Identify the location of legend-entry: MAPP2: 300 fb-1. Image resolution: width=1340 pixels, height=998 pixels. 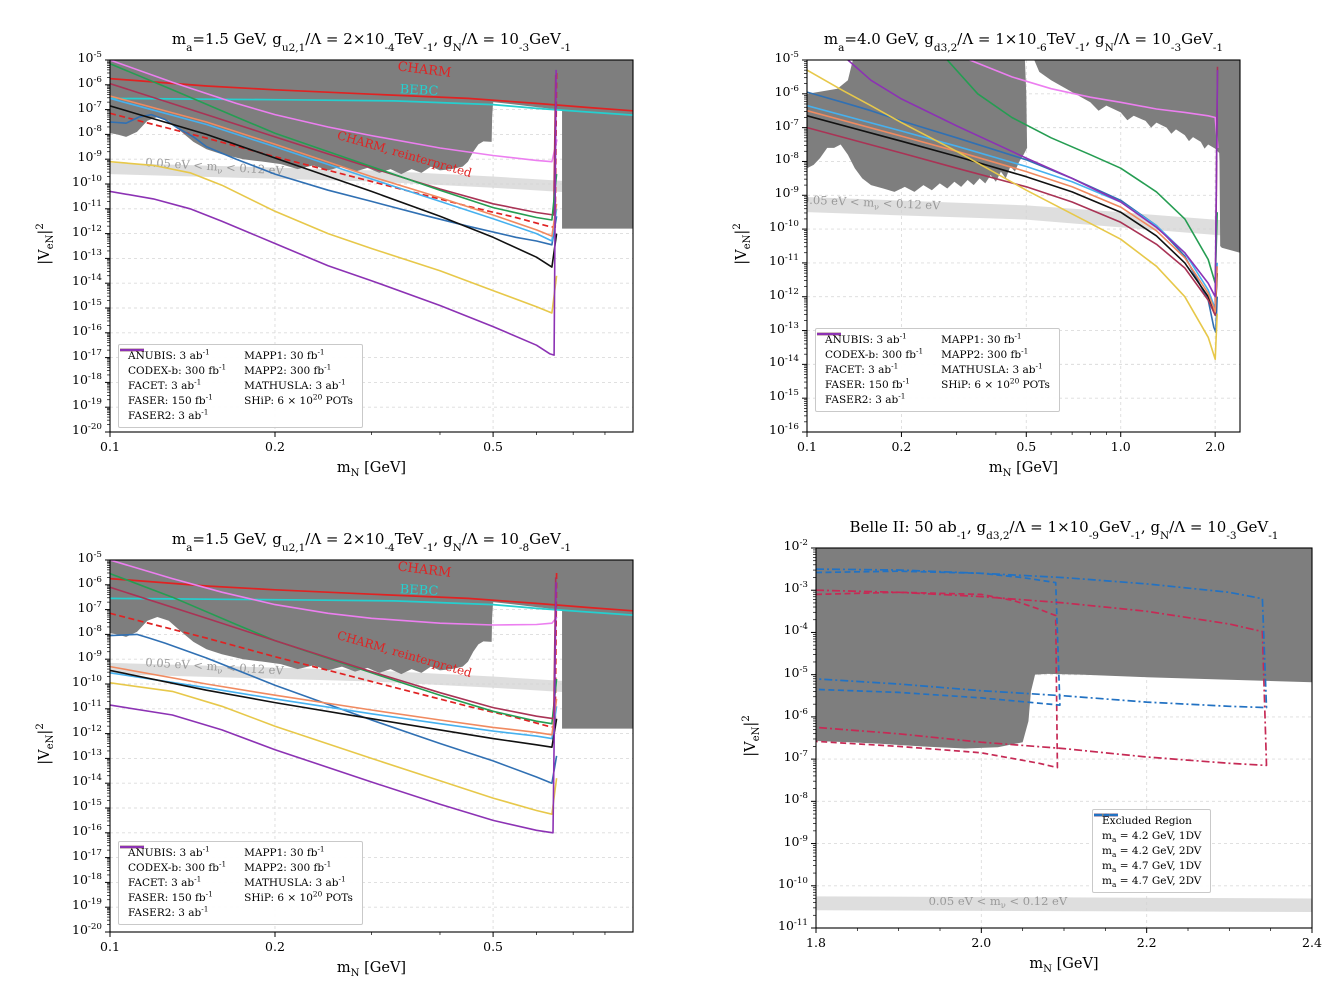
(236, 859).